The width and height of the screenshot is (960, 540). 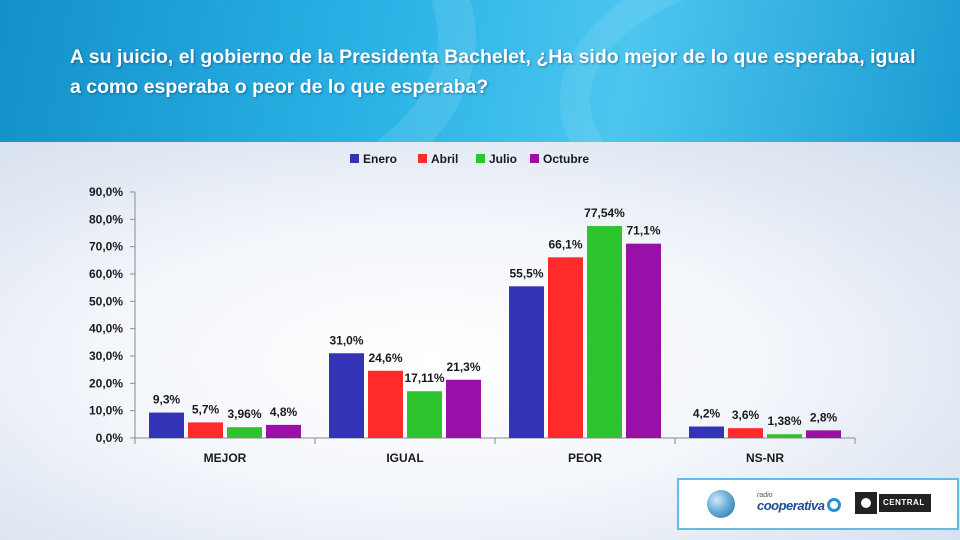 I want to click on sponsor-logos: radio cooperativa CENTRAL, so click(x=818, y=504).